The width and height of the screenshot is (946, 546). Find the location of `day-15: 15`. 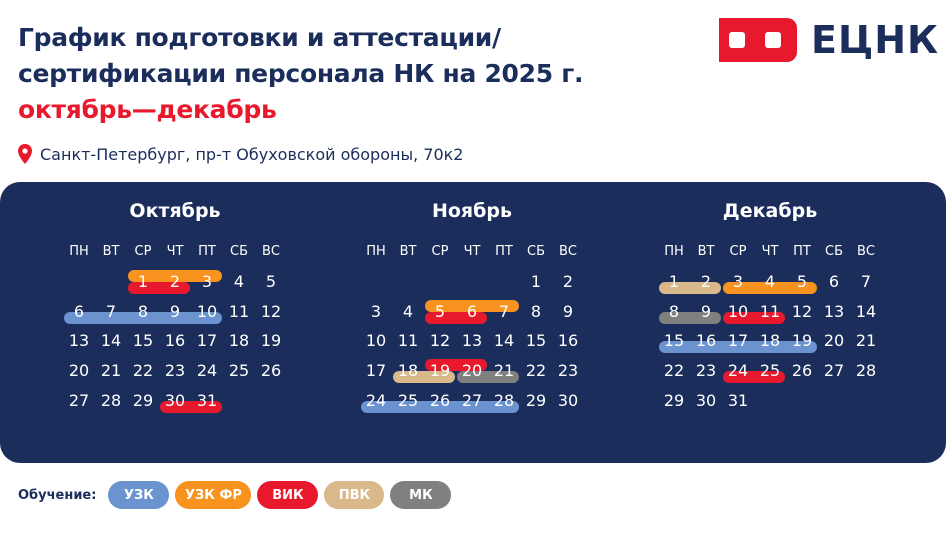

day-15: 15 is located at coordinates (674, 340).